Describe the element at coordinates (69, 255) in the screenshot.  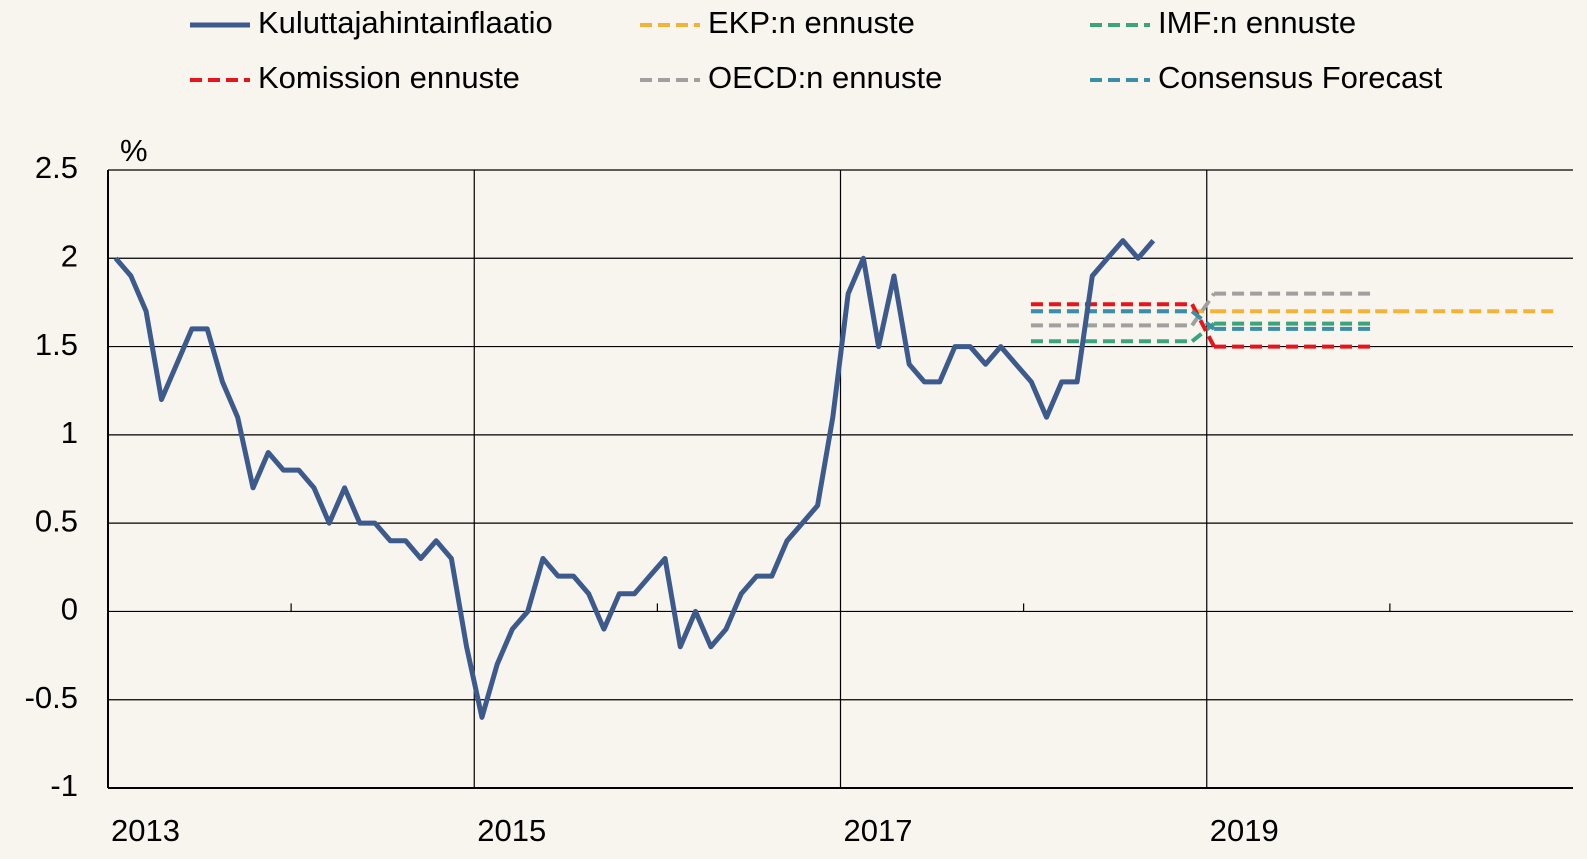
I see `y-tick-label: 2` at that location.